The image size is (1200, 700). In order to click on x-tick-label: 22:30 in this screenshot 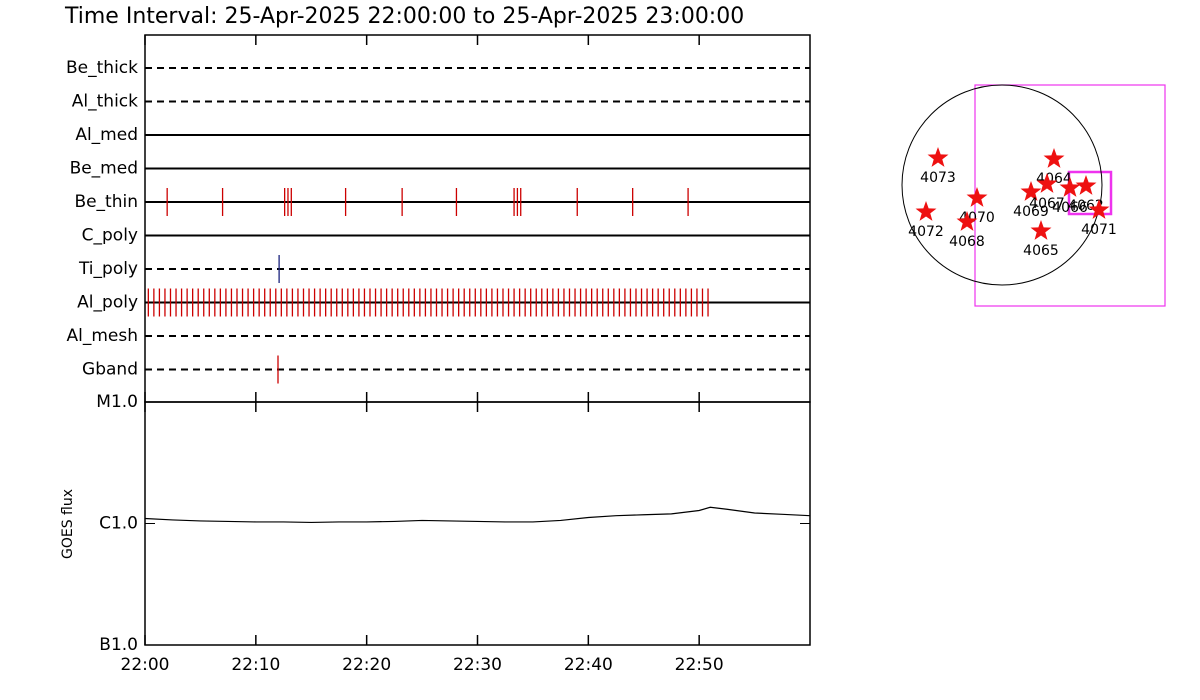, I will do `click(477, 665)`.